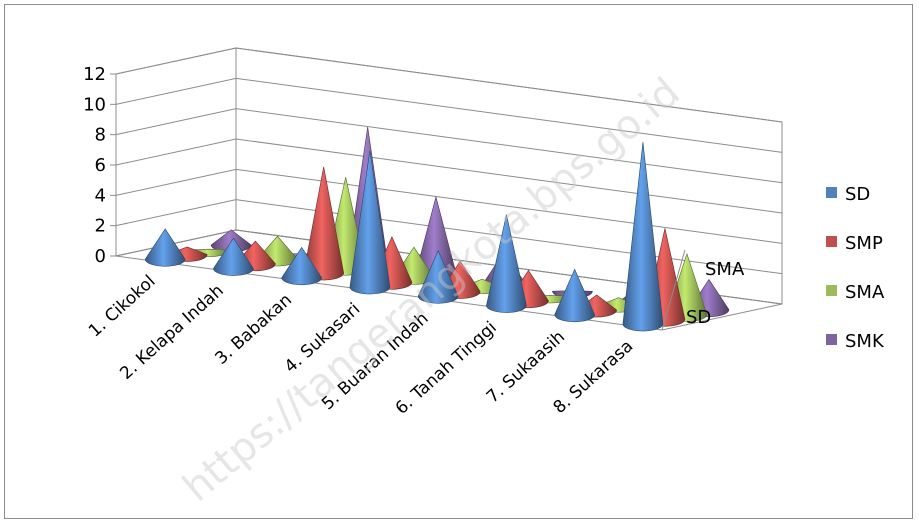 This screenshot has height=523, width=919. I want to click on legend-label: SMA, so click(865, 292).